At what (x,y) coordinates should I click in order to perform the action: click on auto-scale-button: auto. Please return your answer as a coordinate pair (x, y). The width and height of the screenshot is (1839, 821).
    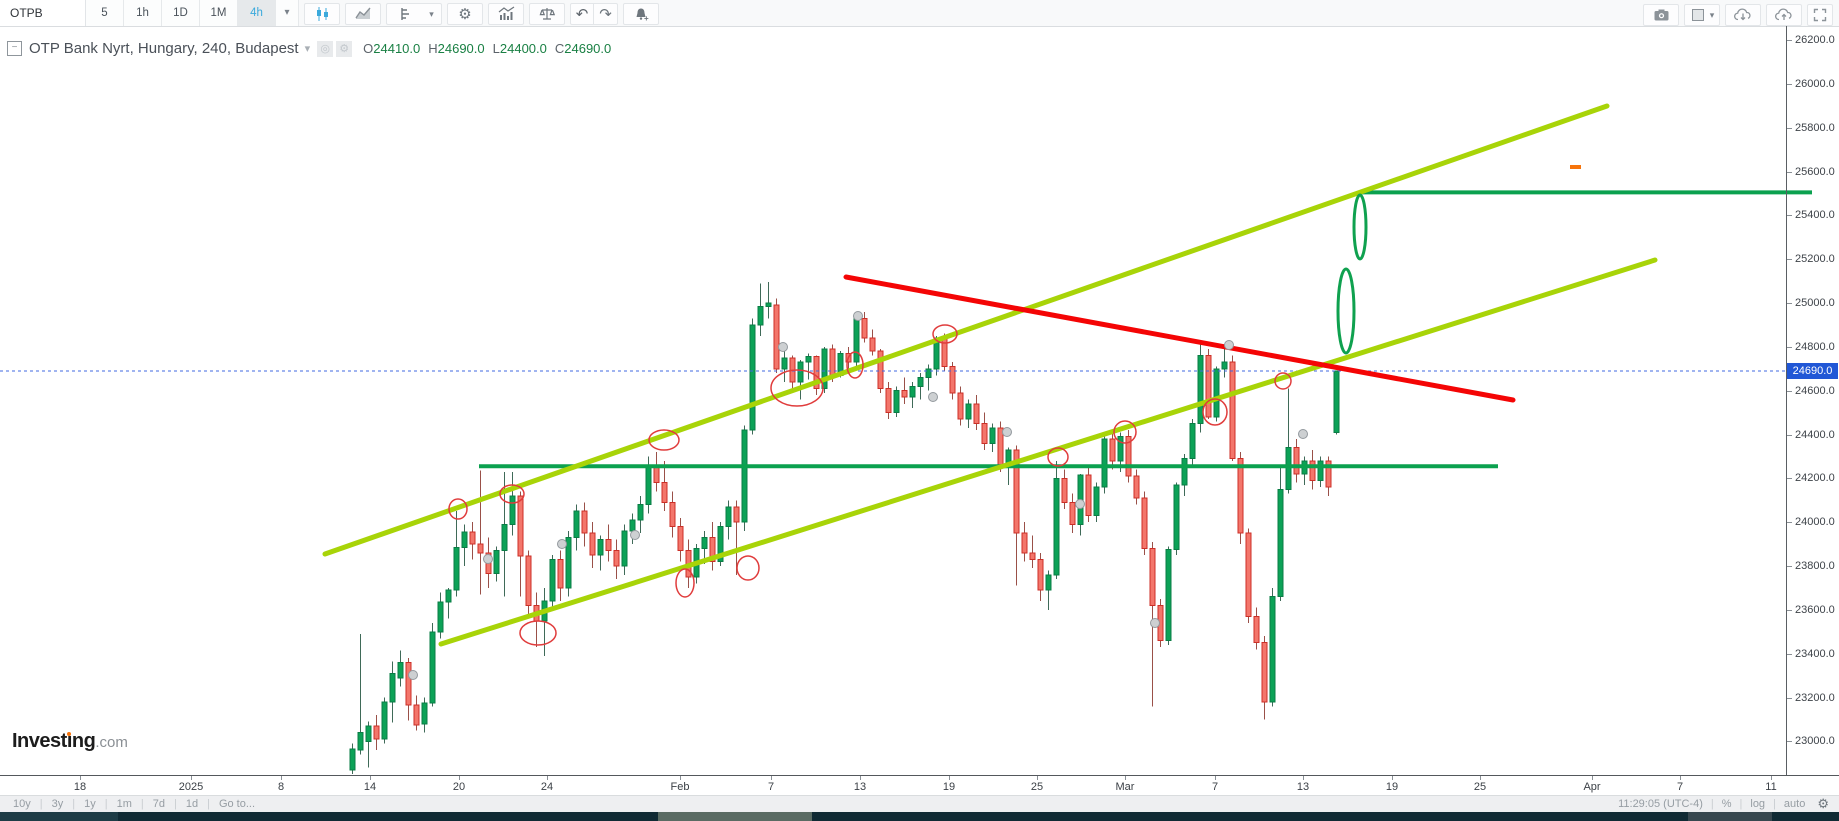
    Looking at the image, I should click on (1794, 804).